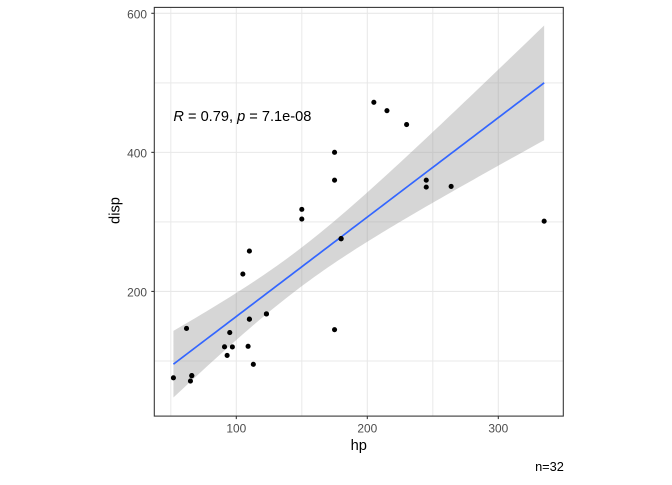  What do you see at coordinates (359, 446) in the screenshot?
I see `svg-text: hp` at bounding box center [359, 446].